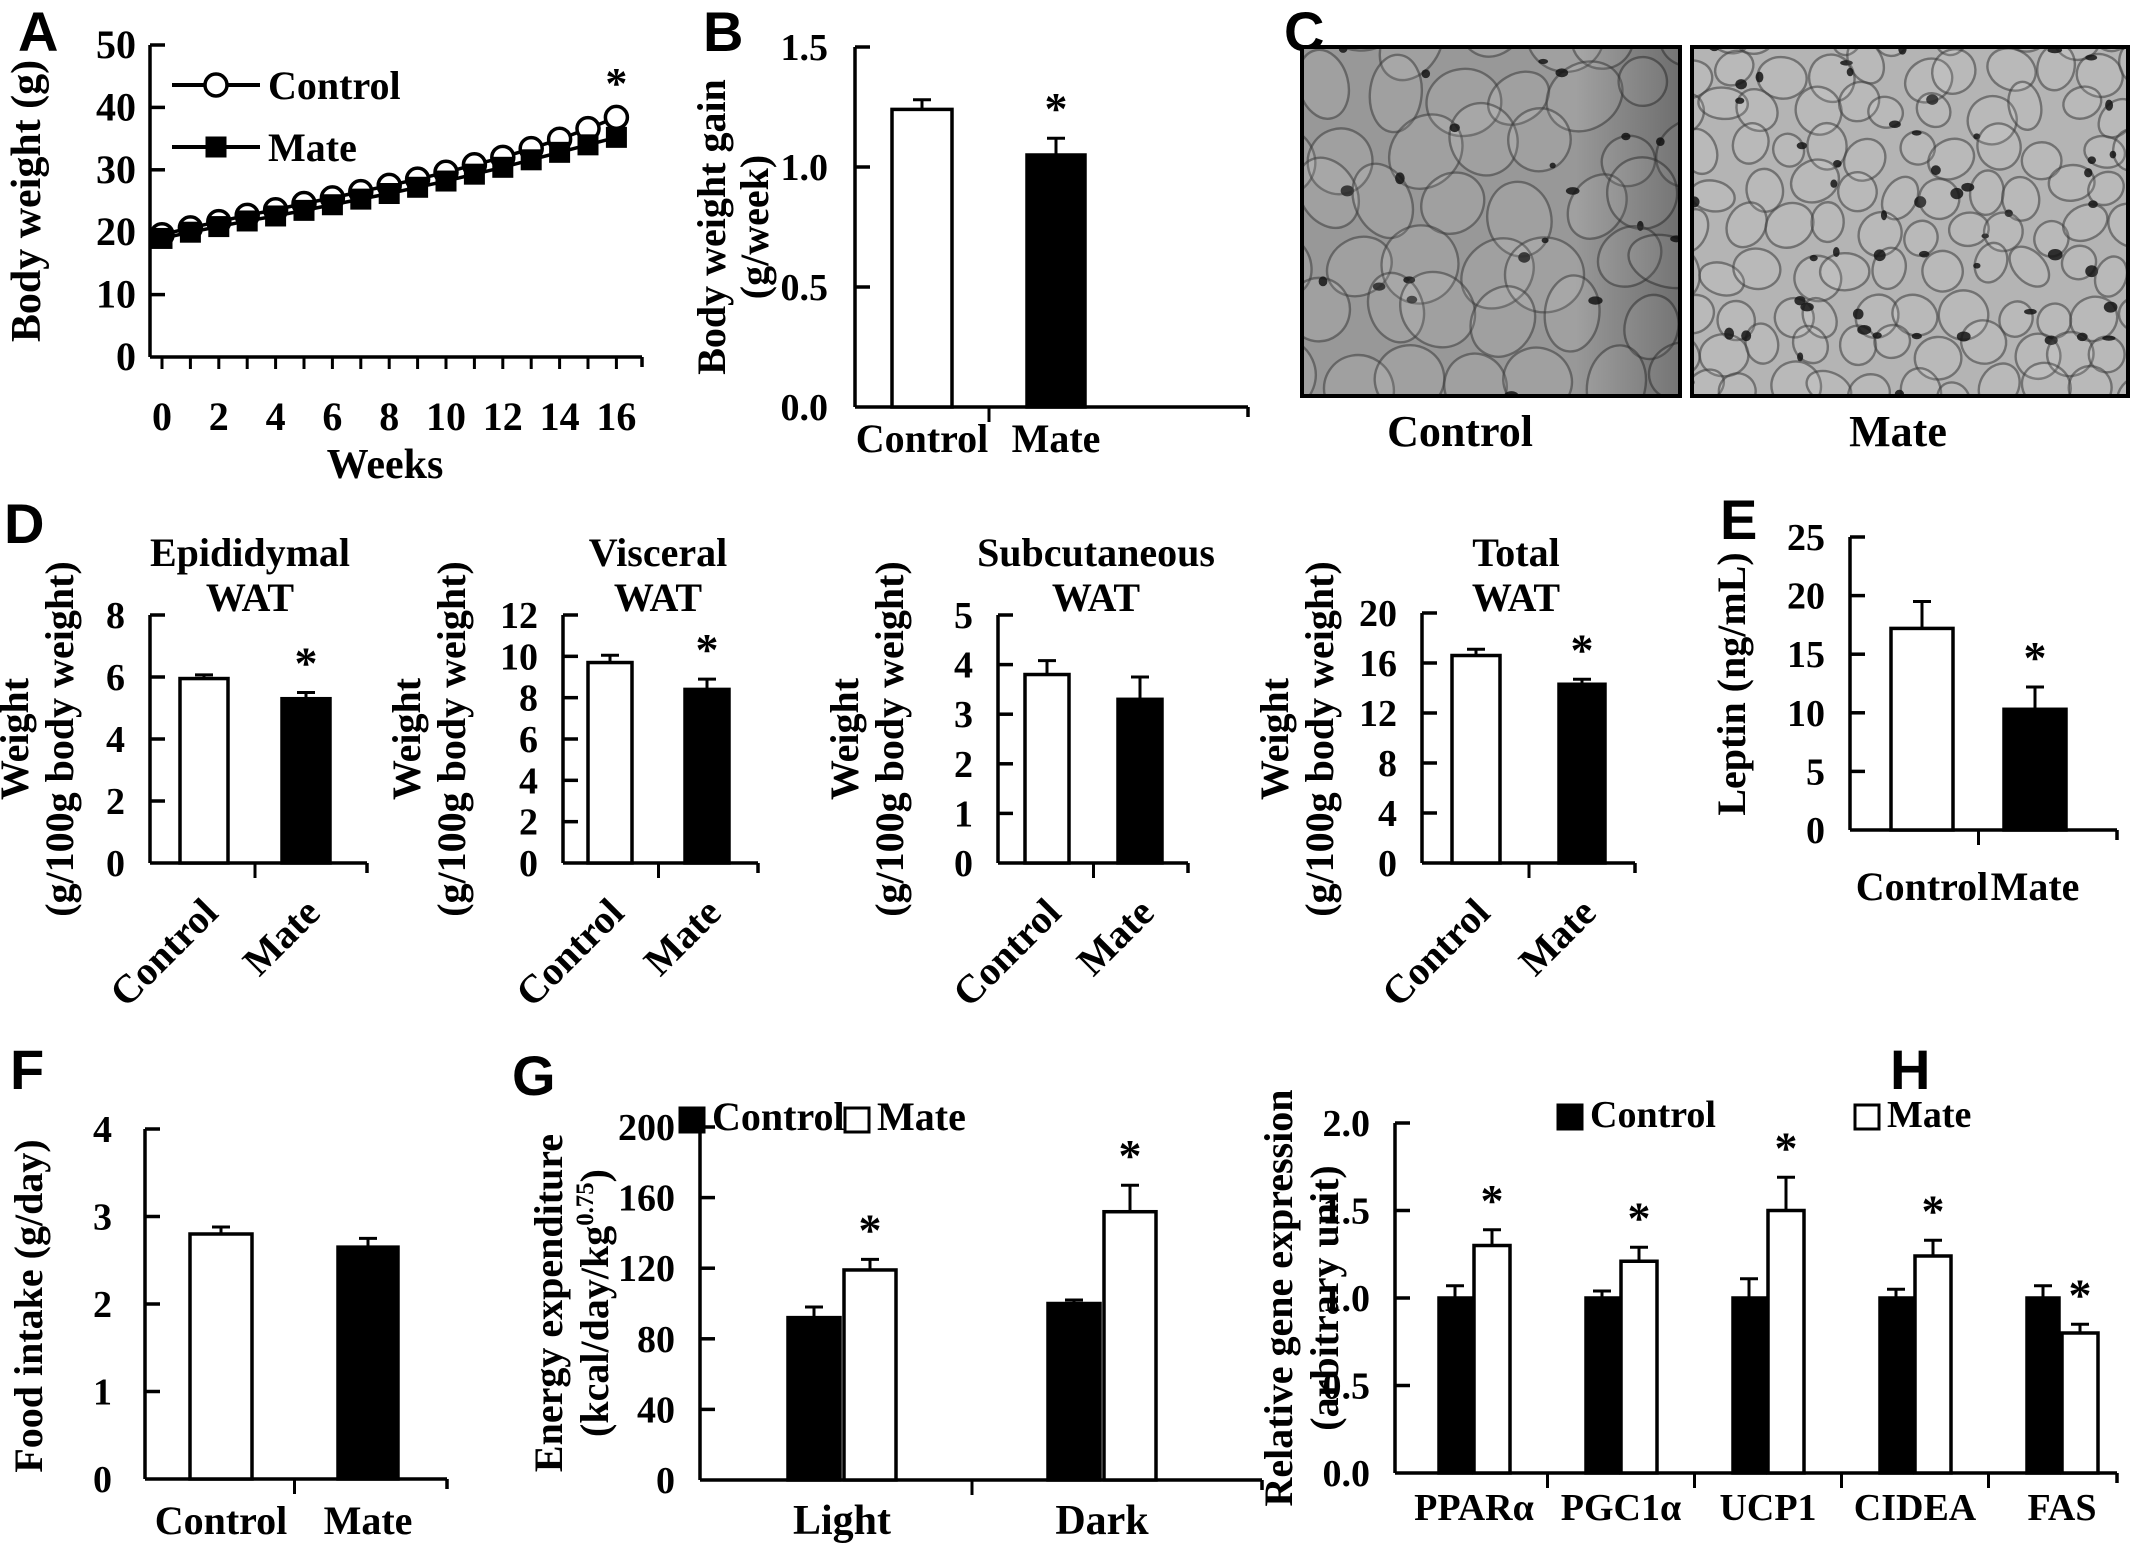 The width and height of the screenshot is (2133, 1544). What do you see at coordinates (38, 31) in the screenshot?
I see `panel-label-a: A` at bounding box center [38, 31].